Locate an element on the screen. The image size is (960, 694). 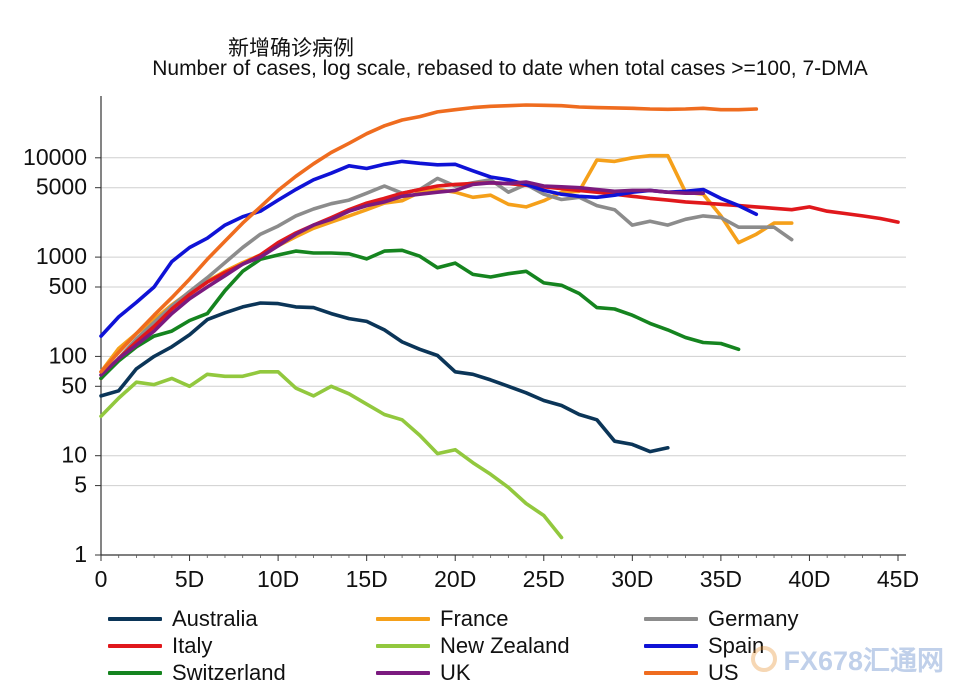
y-tick-label: 1000 is located at coordinates (61, 256).